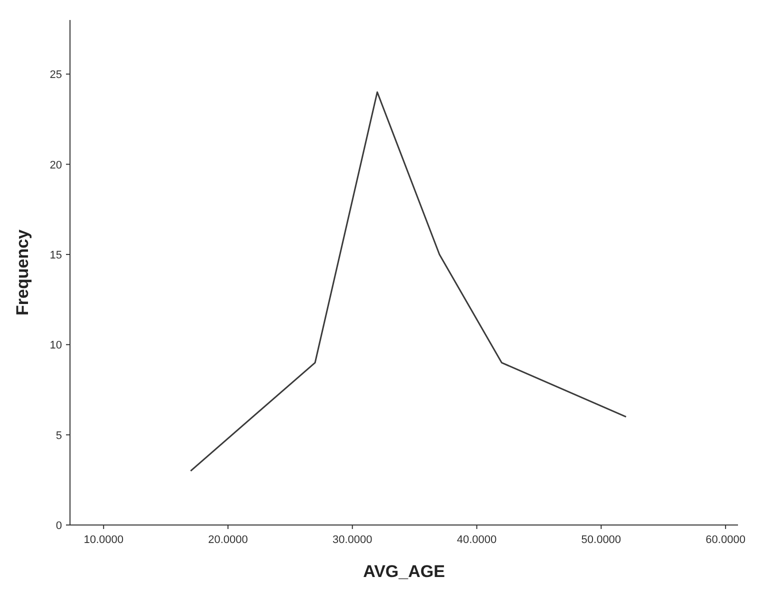  What do you see at coordinates (228, 540) in the screenshot?
I see `x-tick-label: 20.0000` at bounding box center [228, 540].